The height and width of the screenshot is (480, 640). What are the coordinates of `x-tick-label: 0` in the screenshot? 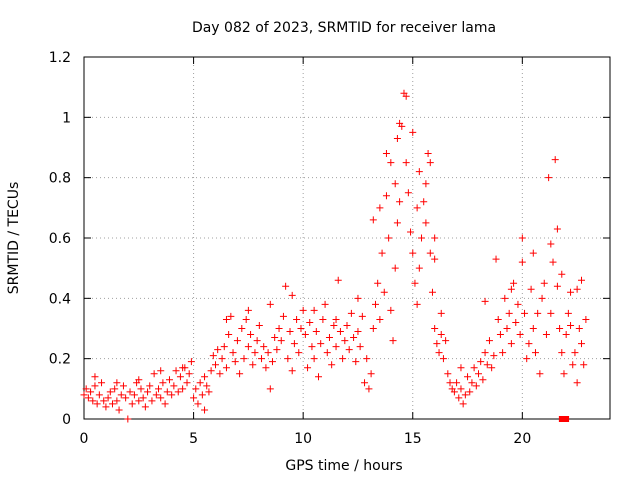 It's located at (84, 439).